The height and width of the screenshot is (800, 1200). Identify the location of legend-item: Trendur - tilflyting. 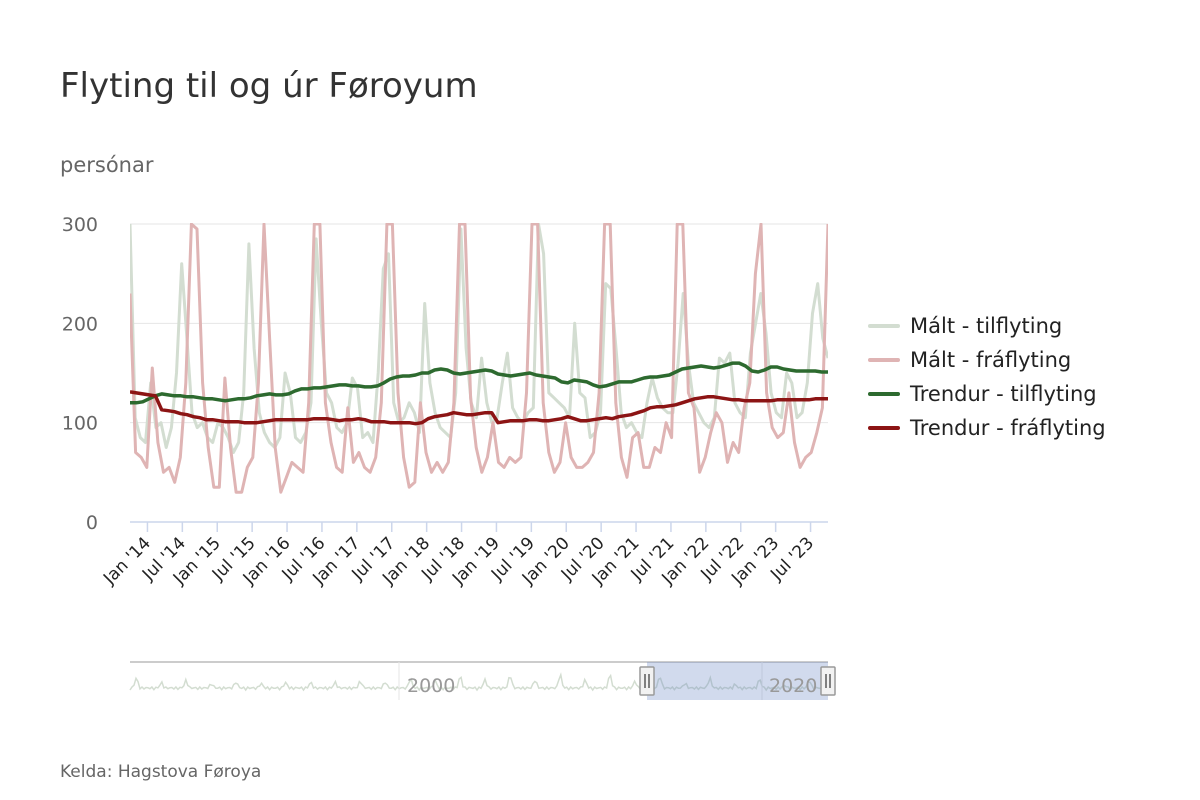
(982, 394).